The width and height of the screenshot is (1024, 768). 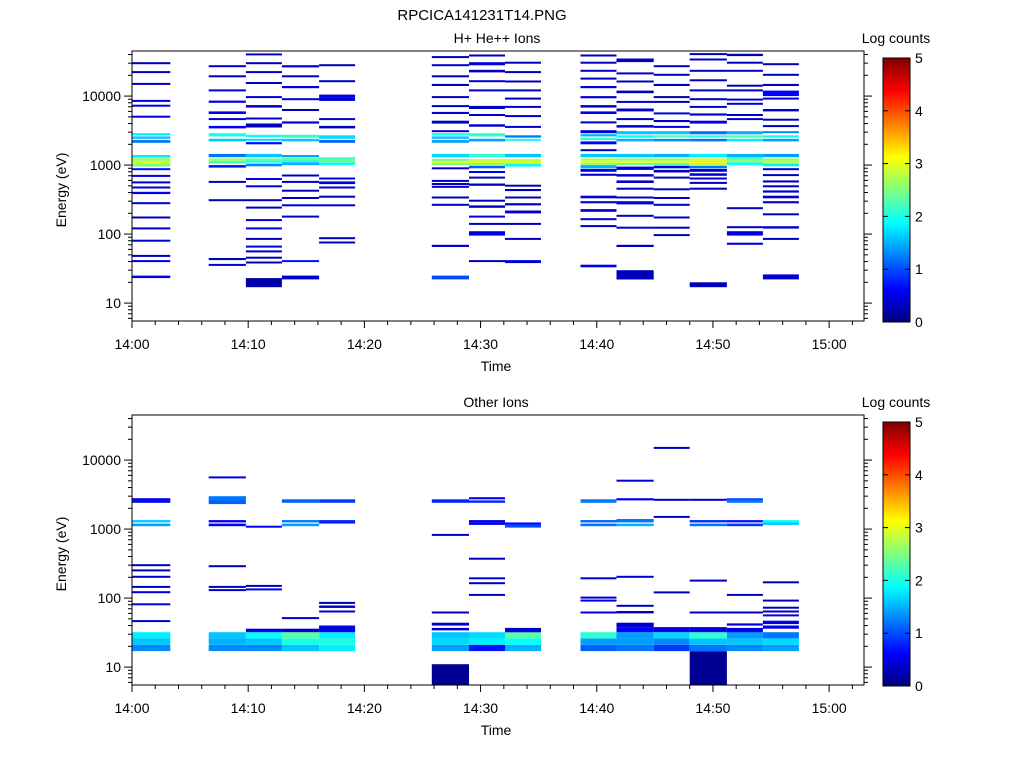 I want to click on x-tick-label: 14:00, so click(x=131, y=708).